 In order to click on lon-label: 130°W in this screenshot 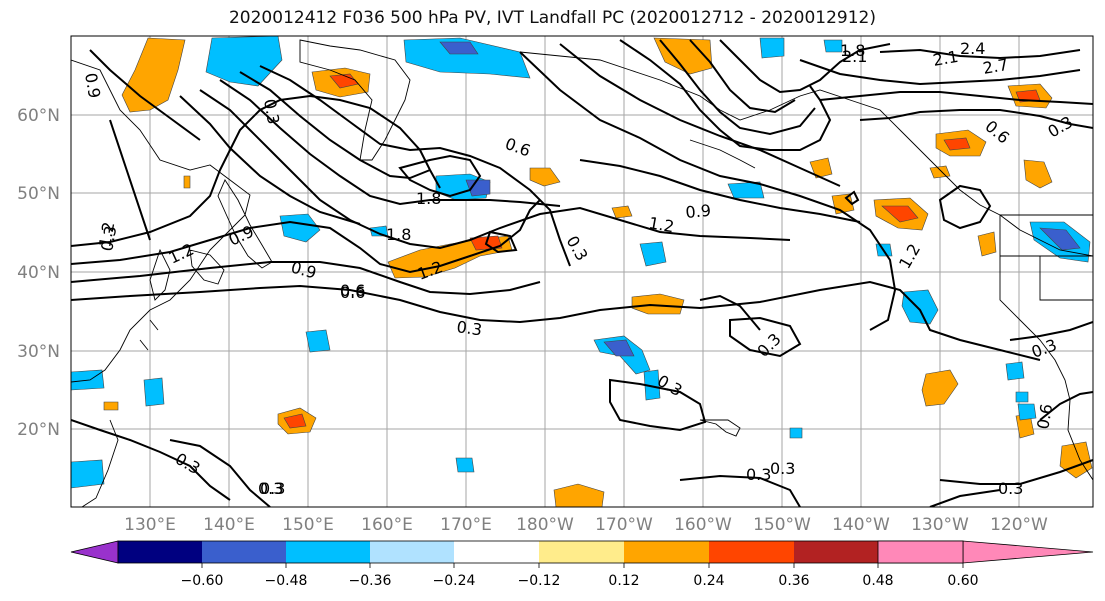, I will do `click(940, 525)`.